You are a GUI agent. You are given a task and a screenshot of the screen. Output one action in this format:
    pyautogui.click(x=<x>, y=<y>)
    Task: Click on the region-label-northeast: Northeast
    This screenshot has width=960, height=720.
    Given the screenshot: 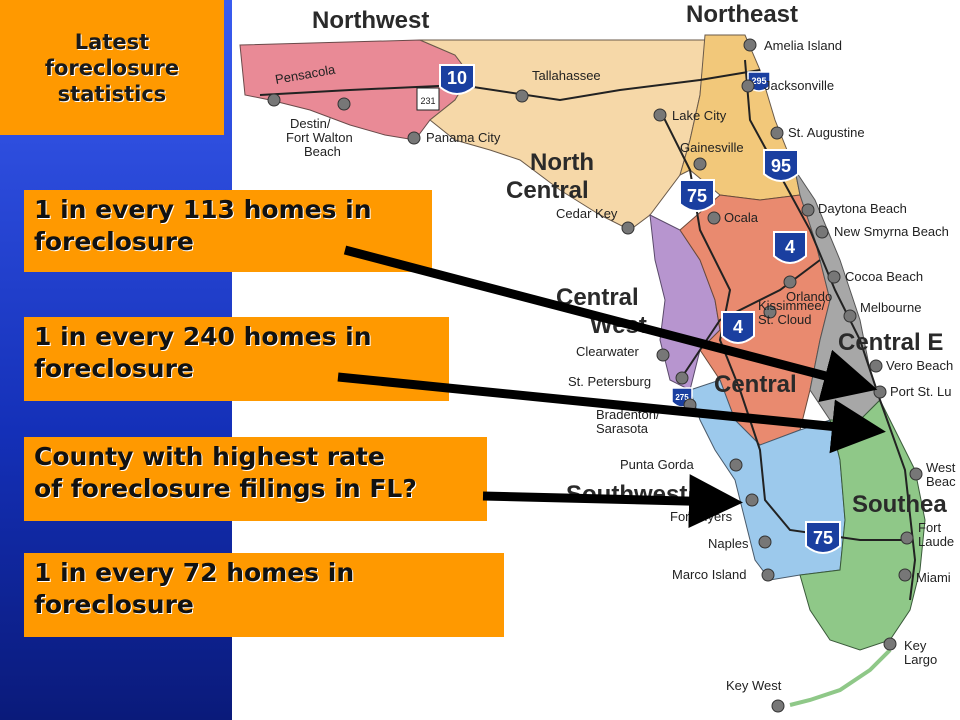 What is the action you would take?
    pyautogui.click(x=742, y=14)
    